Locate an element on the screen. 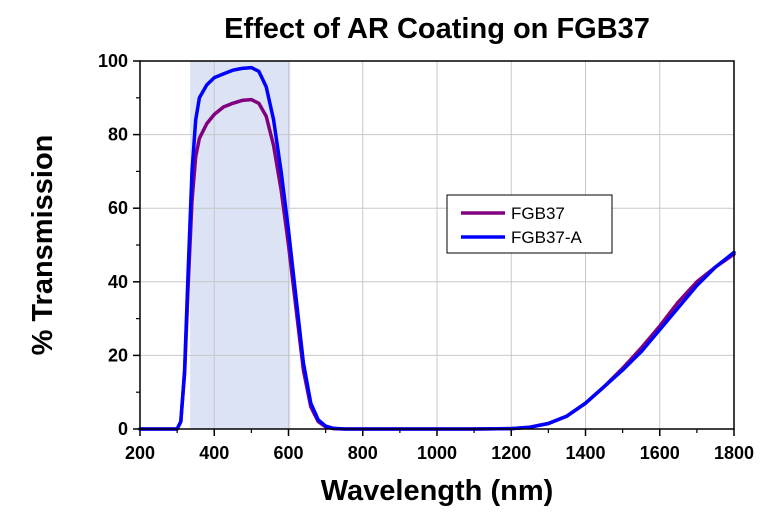 The width and height of the screenshot is (780, 515). legend-label-0: FGB37 is located at coordinates (538, 213).